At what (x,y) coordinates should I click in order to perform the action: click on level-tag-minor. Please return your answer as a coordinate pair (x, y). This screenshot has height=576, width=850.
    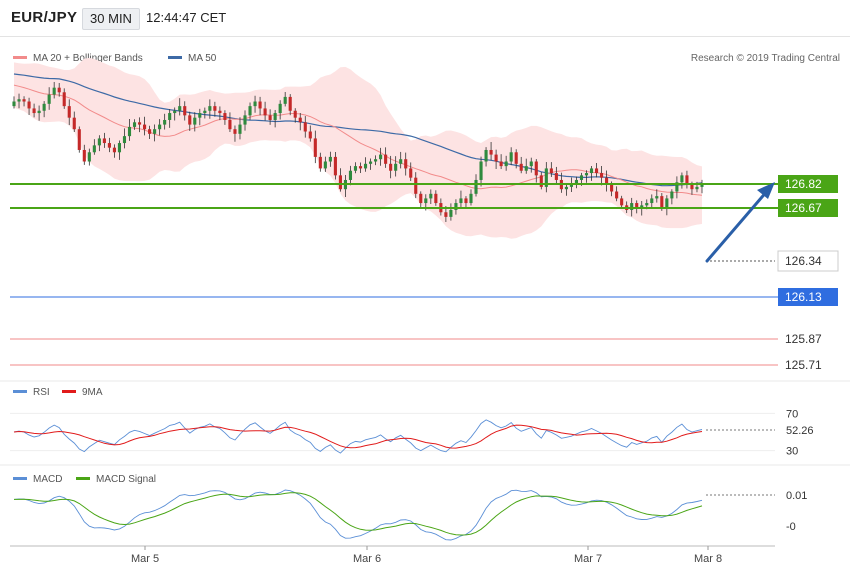
    Looking at the image, I should click on (808, 365).